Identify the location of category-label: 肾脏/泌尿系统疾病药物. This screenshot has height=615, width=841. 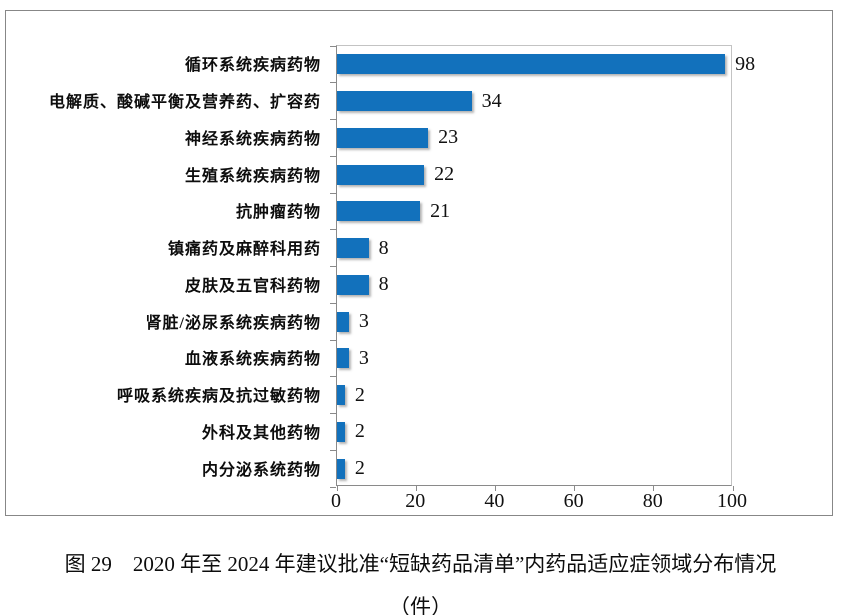
(233, 323).